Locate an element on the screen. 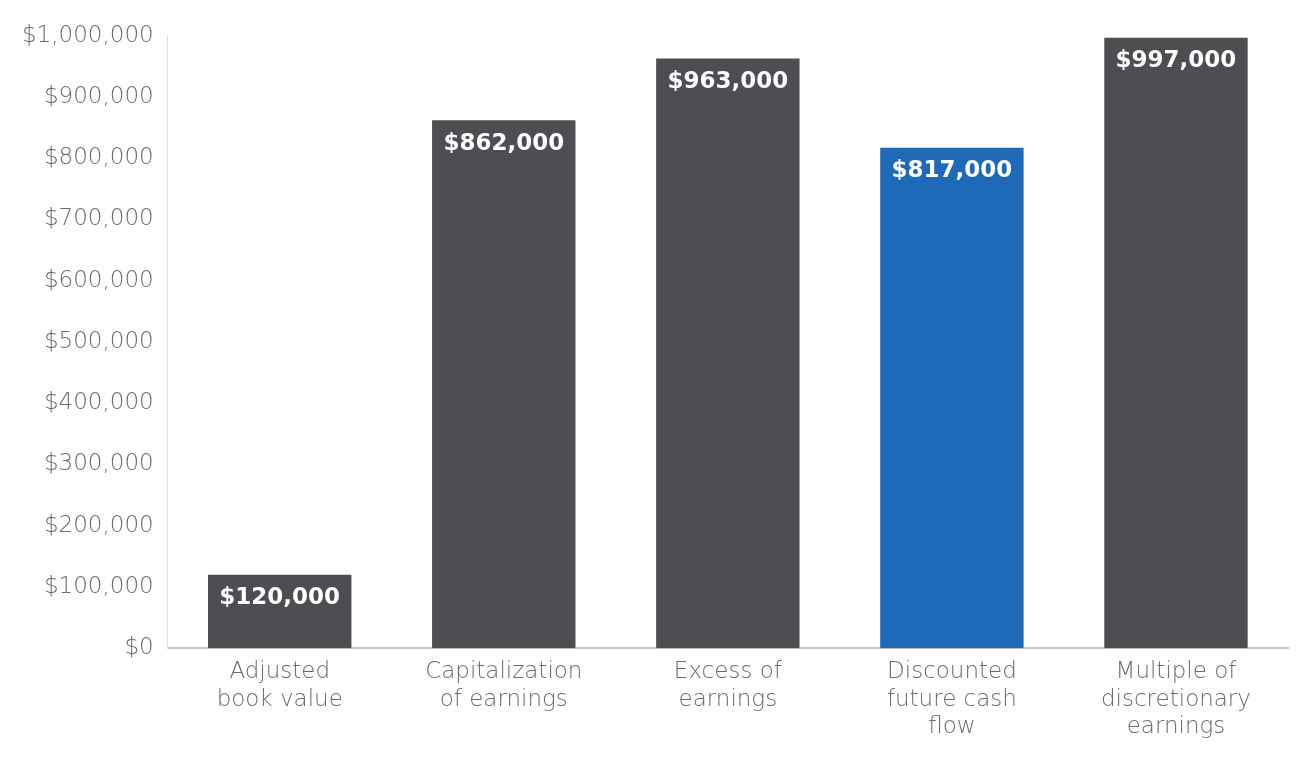 The image size is (1302, 759). y-tick-label: $400,000 is located at coordinates (98, 401).